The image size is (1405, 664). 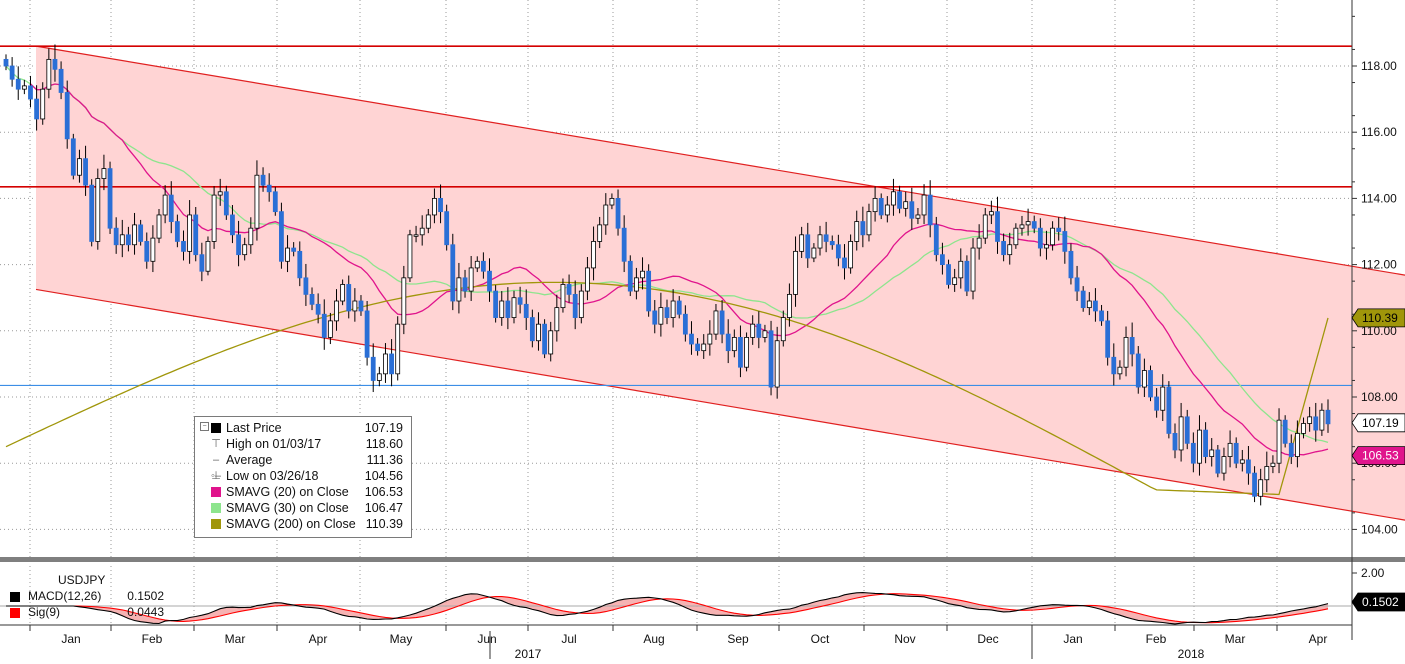 What do you see at coordinates (216, 444) in the screenshot?
I see `high-marker-icon: ⊤` at bounding box center [216, 444].